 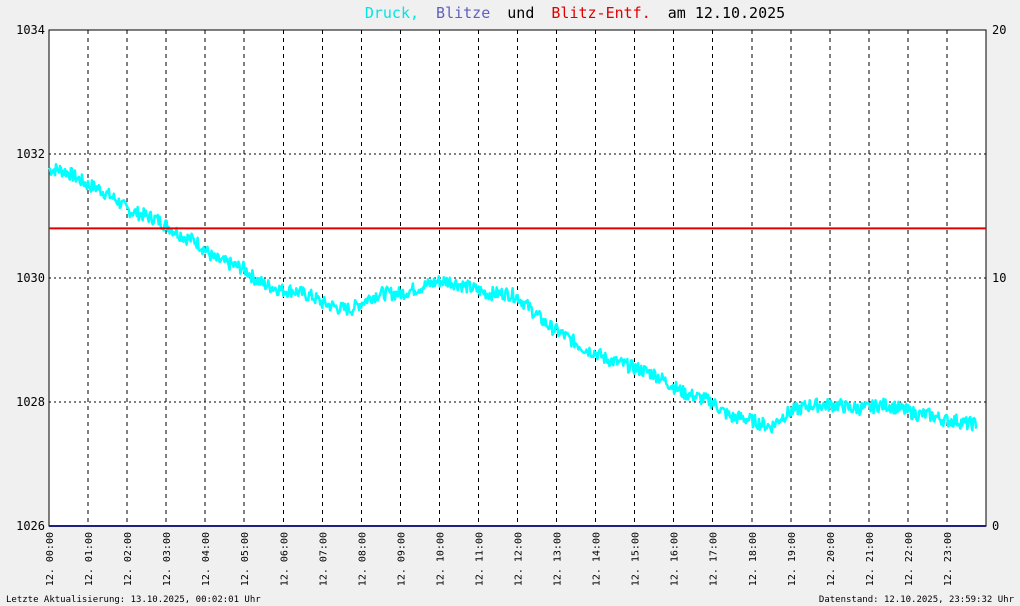 I want to click on x-tick-label: 12. 22:00, so click(x=909, y=559).